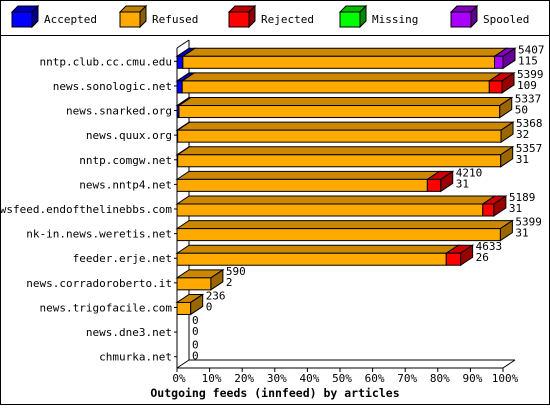 This screenshot has height=410, width=550. I want to click on x-tick-label: 70%, so click(407, 378).